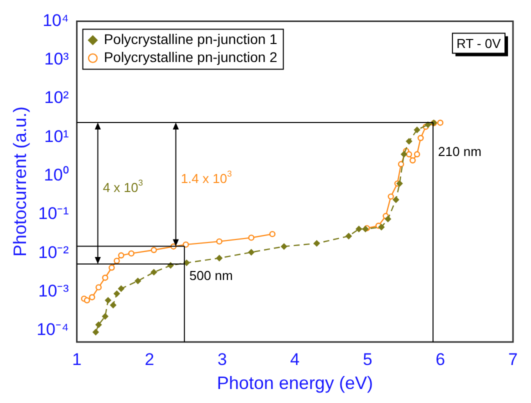 The image size is (531, 403). Describe the element at coordinates (56, 174) in the screenshot. I see `y-tick-label: 10⁰` at that location.